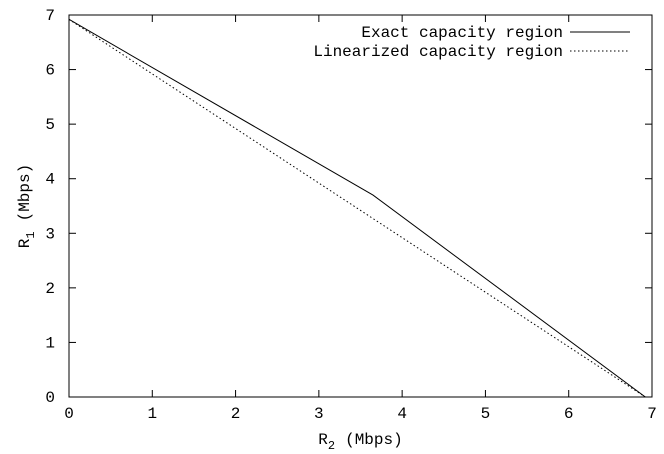 This screenshot has height=454, width=664. What do you see at coordinates (402, 414) in the screenshot?
I see `x-tick-label: 4` at bounding box center [402, 414].